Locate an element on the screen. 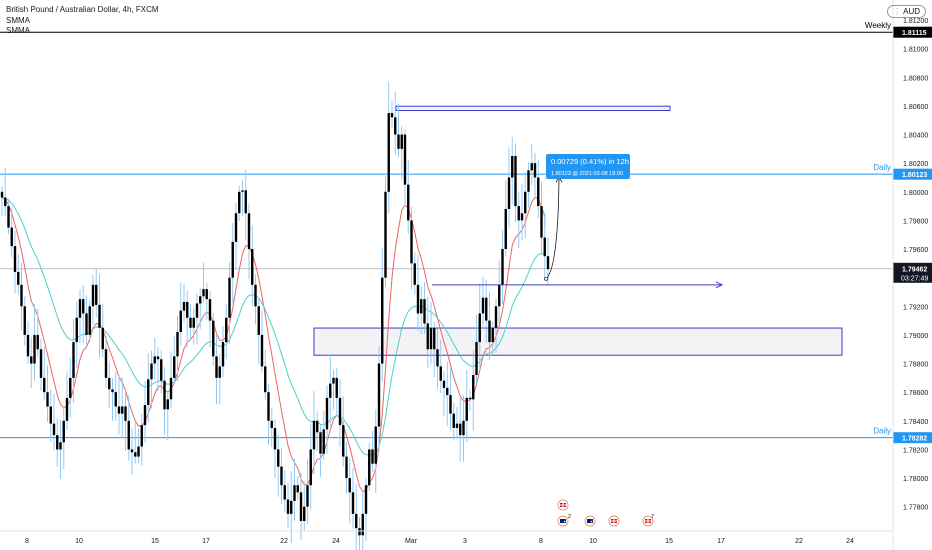 This screenshot has width=932, height=550. price-tick-label: 1.80000 is located at coordinates (915, 193).